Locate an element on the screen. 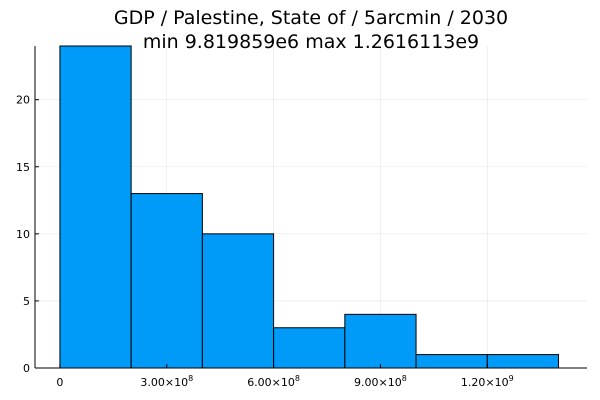 This screenshot has height=400, width=600. y-tick-labels: 0 5 10 15 20 is located at coordinates (23, 234).